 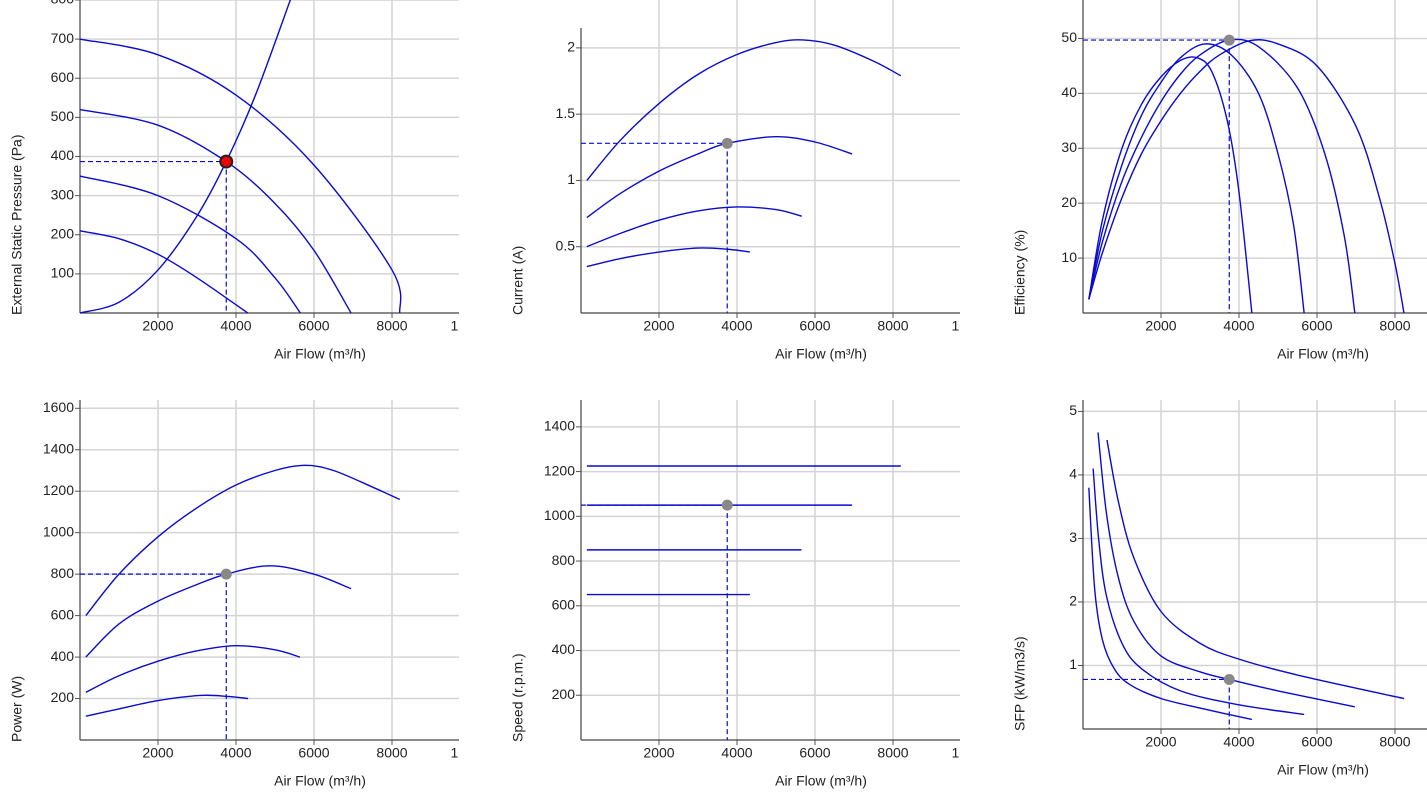 I want to click on y-tick-label: 5, so click(x=1073, y=410).